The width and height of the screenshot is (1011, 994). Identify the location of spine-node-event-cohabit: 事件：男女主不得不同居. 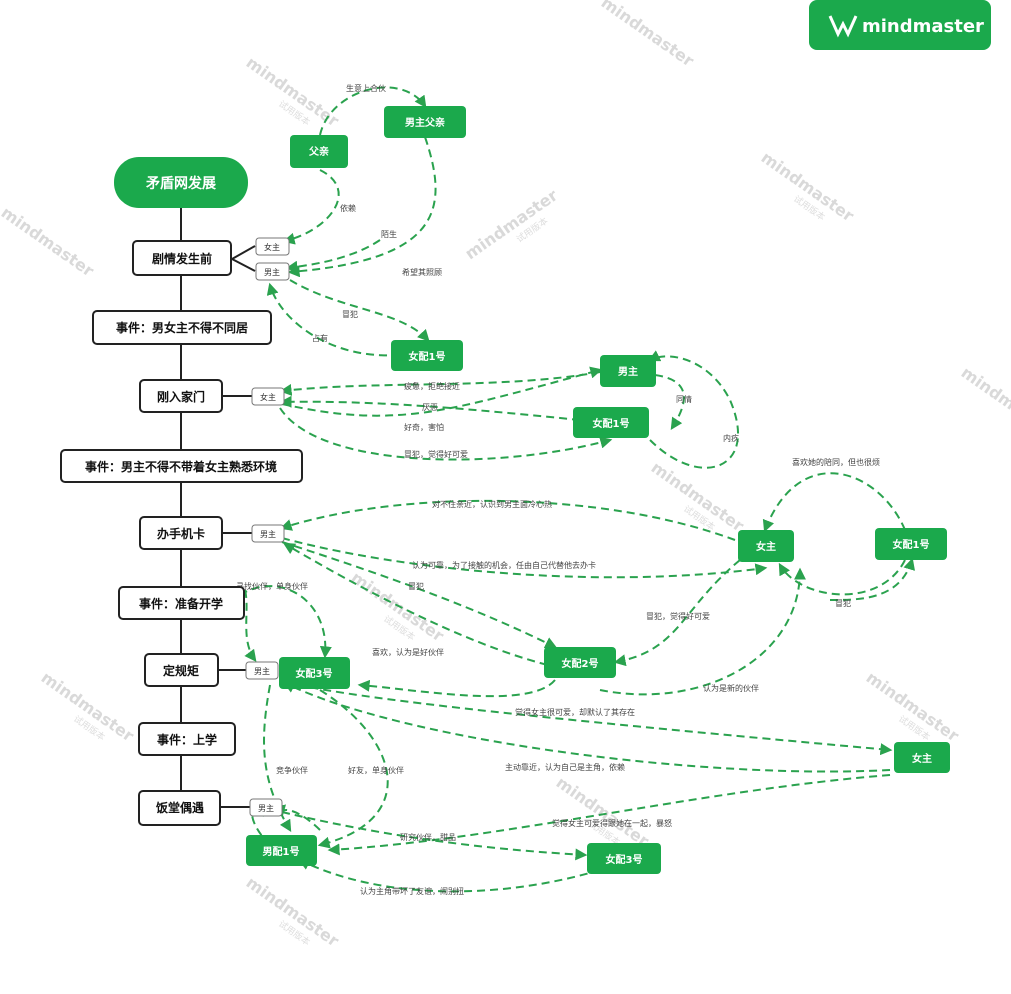
(182, 327).